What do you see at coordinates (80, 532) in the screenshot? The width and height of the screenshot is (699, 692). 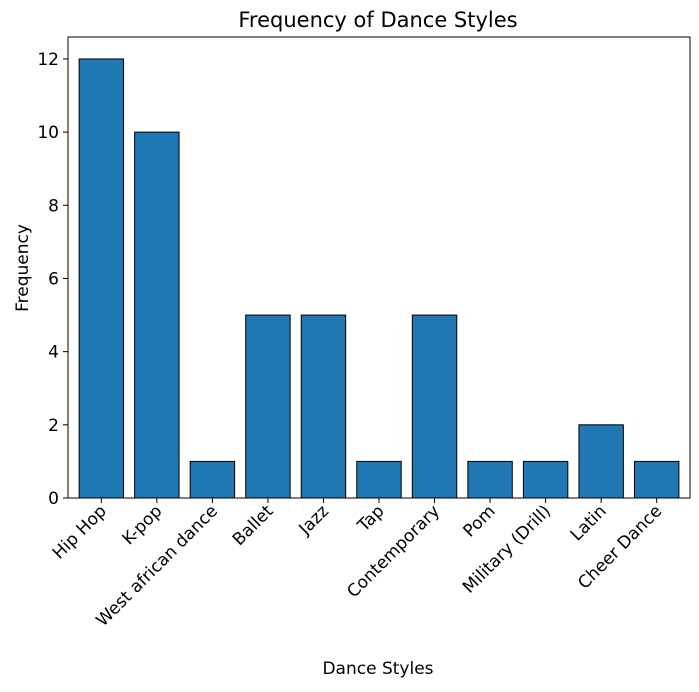 I see `x-tick-label: Hip Hop` at bounding box center [80, 532].